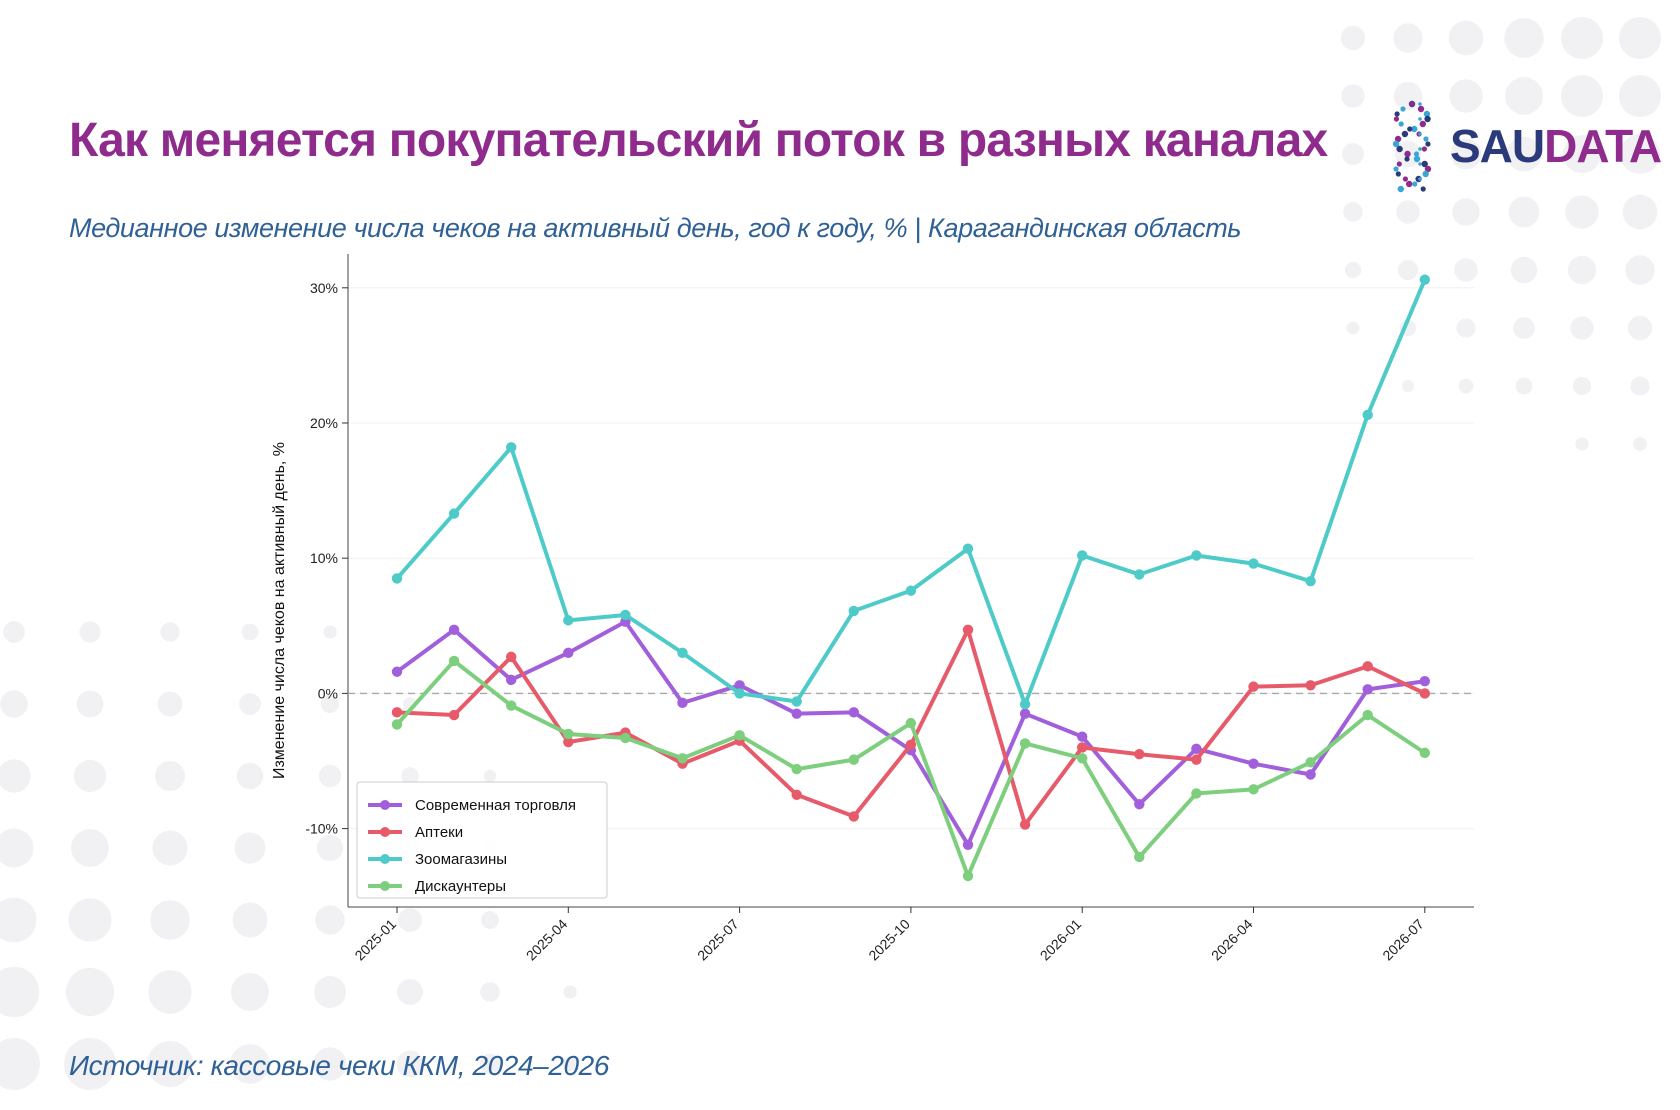 The image size is (1680, 1110). I want to click on dna-helix-icon, so click(1412, 146).